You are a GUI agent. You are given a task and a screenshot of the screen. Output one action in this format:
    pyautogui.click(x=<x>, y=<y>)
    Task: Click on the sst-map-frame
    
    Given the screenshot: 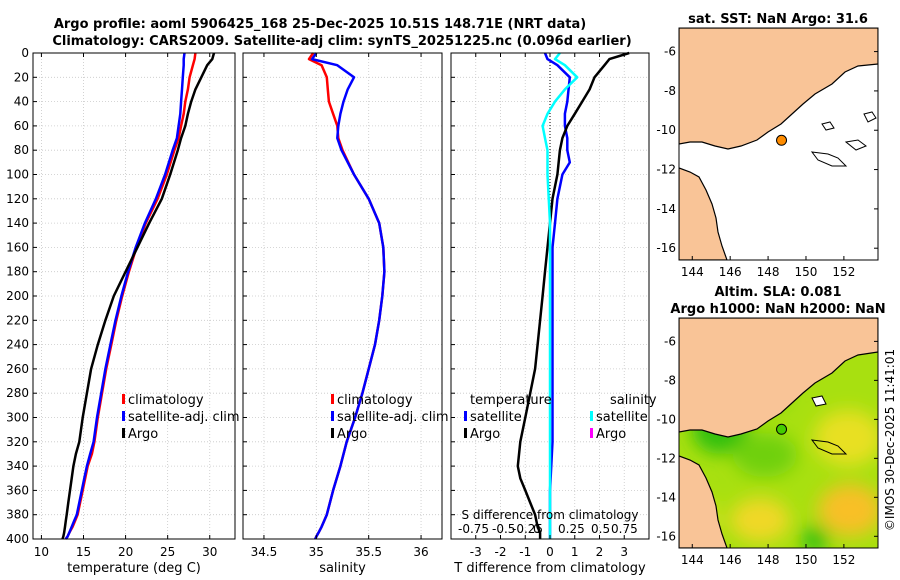 What is the action you would take?
    pyautogui.click(x=778, y=144)
    